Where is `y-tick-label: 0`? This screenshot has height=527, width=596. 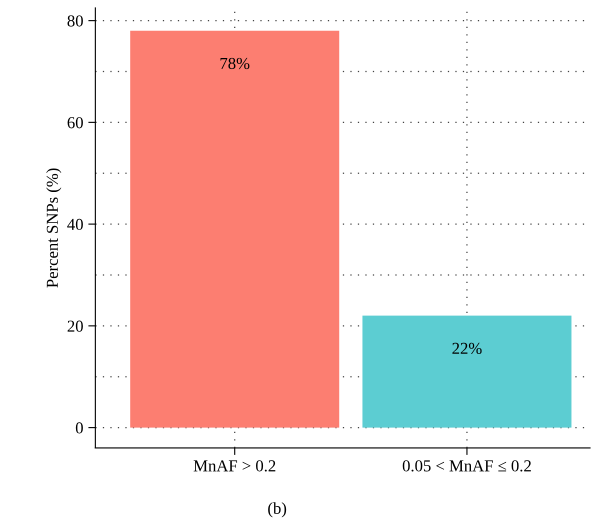 y-tick-label: 0 is located at coordinates (79, 428).